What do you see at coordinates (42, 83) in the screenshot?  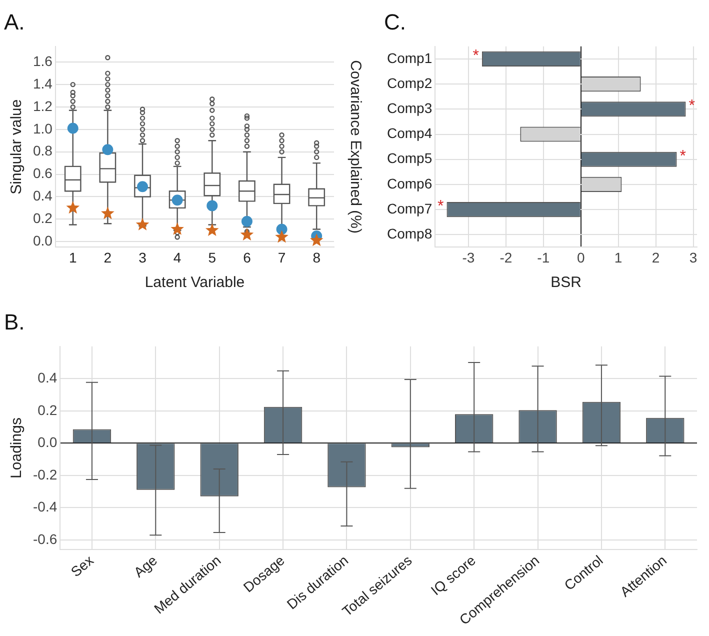 I see `y-tick-label: 1.4` at bounding box center [42, 83].